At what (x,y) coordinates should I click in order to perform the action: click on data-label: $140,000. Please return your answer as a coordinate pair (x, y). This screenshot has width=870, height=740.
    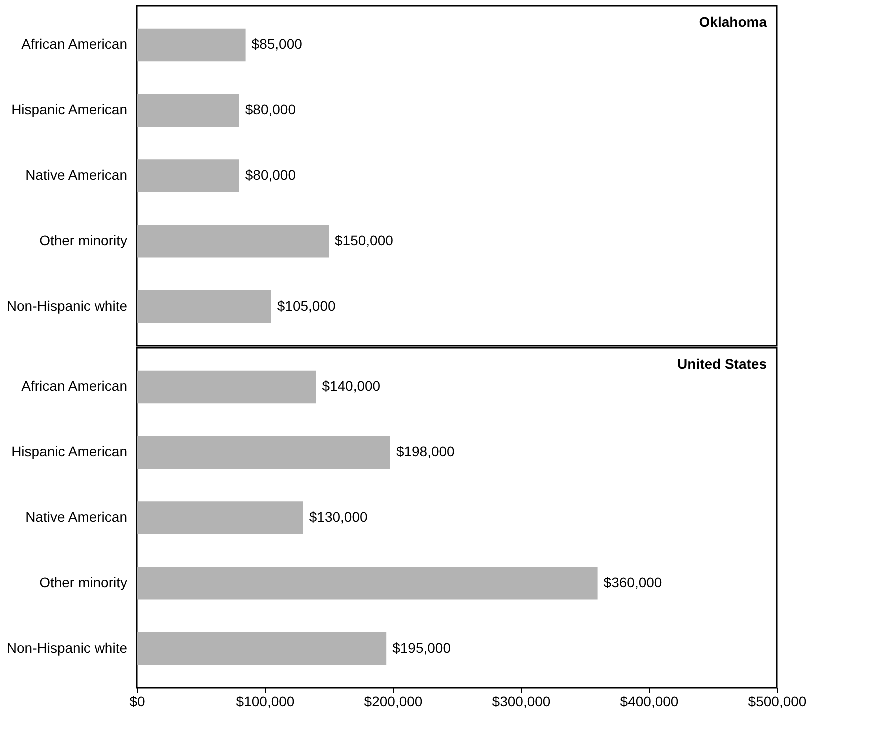
    Looking at the image, I should click on (351, 386).